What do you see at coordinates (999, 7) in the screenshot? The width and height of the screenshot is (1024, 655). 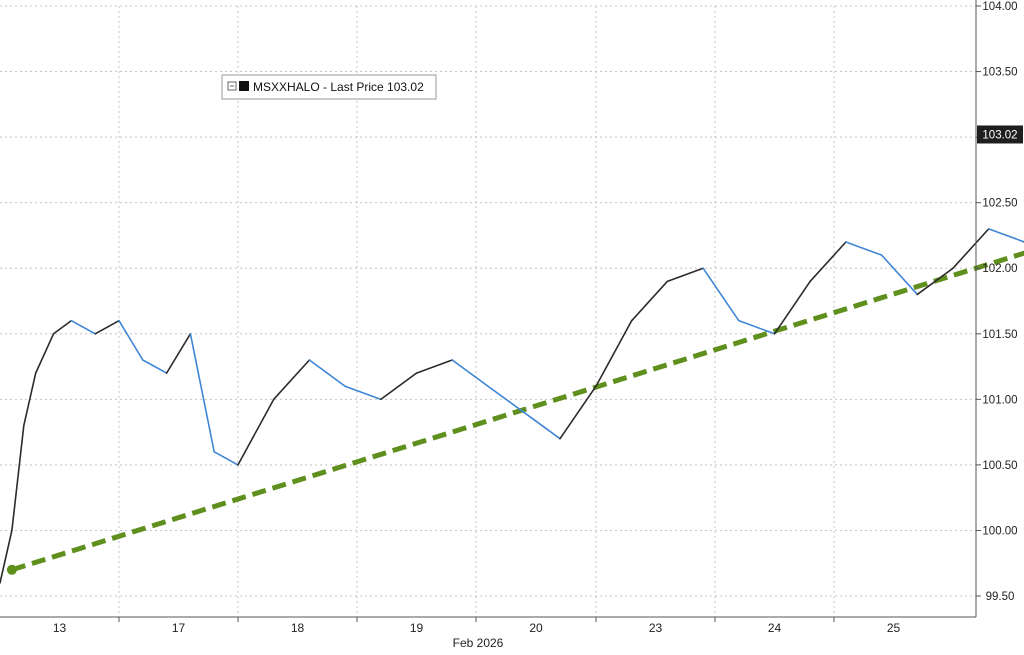 I see `y-tick-label: 104.00` at bounding box center [999, 7].